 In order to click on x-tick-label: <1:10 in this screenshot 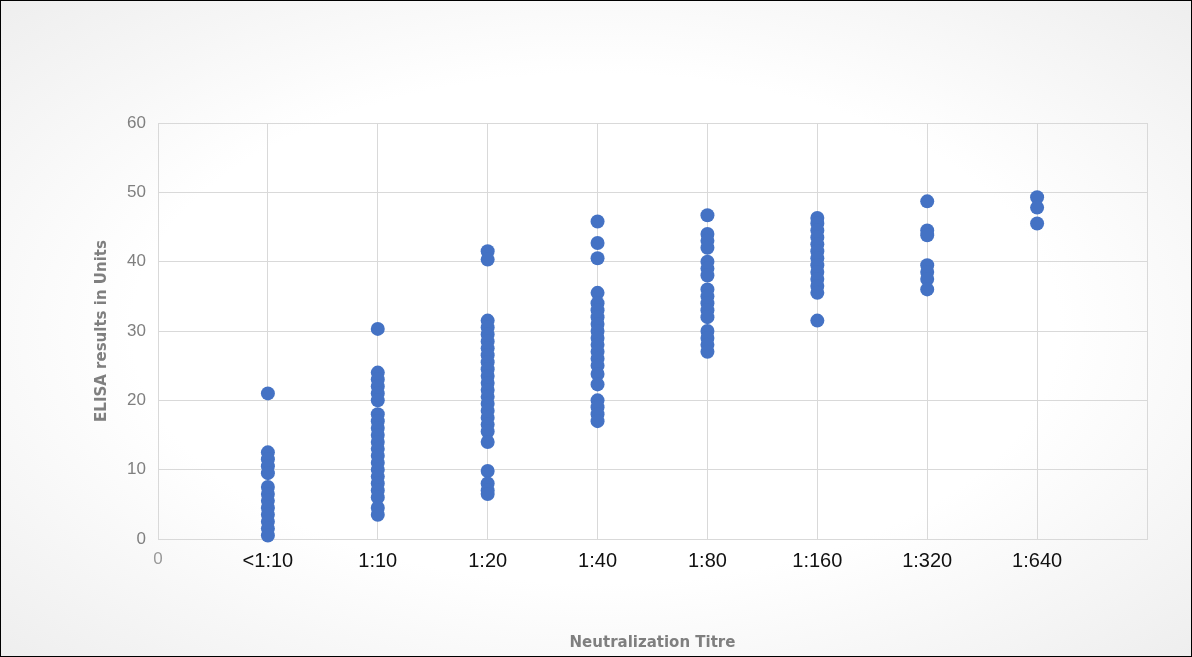, I will do `click(268, 559)`.